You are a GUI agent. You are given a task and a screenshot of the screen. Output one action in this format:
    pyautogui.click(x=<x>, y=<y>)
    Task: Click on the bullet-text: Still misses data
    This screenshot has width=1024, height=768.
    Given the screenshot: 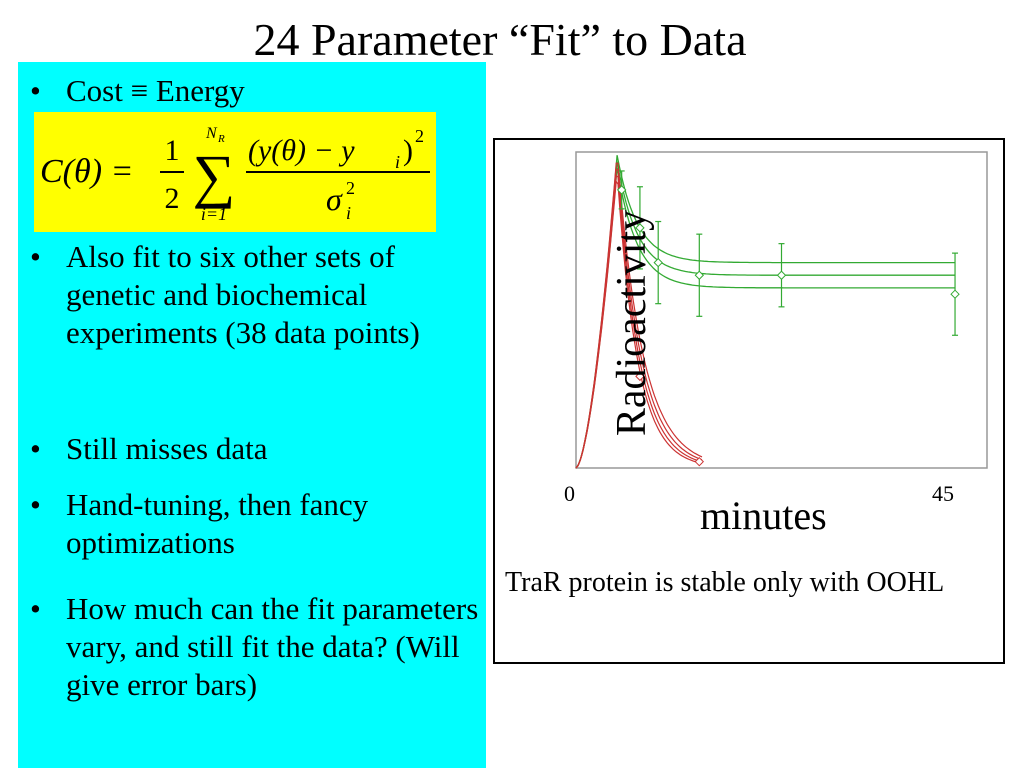 What is the action you would take?
    pyautogui.click(x=167, y=448)
    